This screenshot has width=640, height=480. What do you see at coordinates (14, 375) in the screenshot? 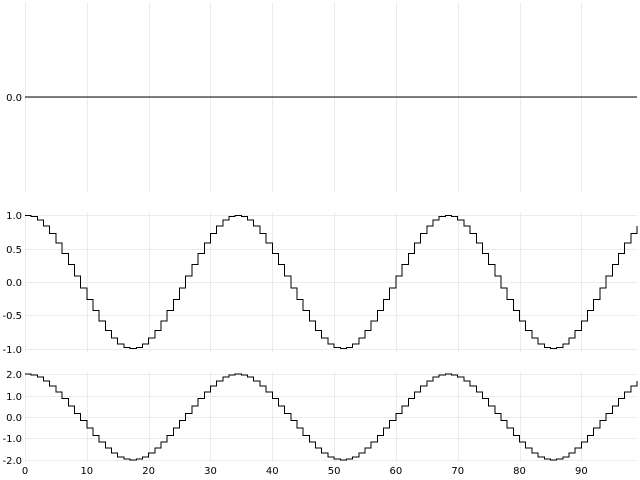
I see `y-tick-label: 2.0` at bounding box center [14, 375].